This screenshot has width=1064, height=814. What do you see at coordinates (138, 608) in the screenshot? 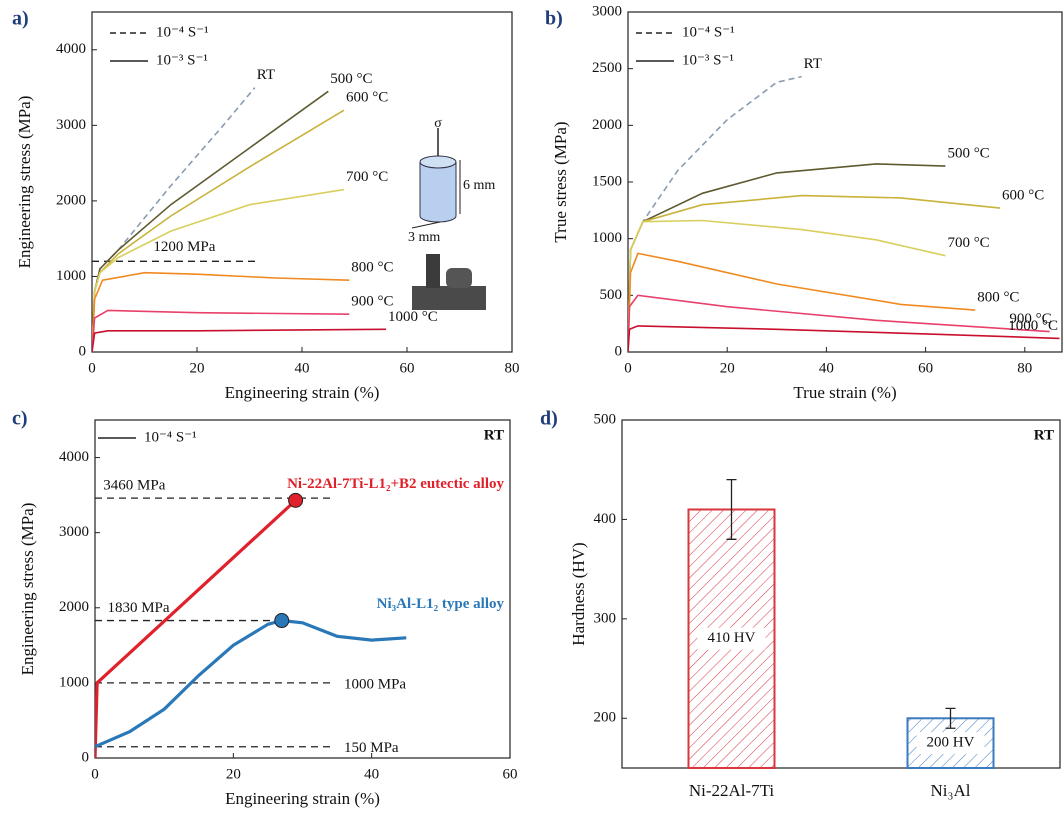
I see `reference-label: 1830 MPa` at bounding box center [138, 608].